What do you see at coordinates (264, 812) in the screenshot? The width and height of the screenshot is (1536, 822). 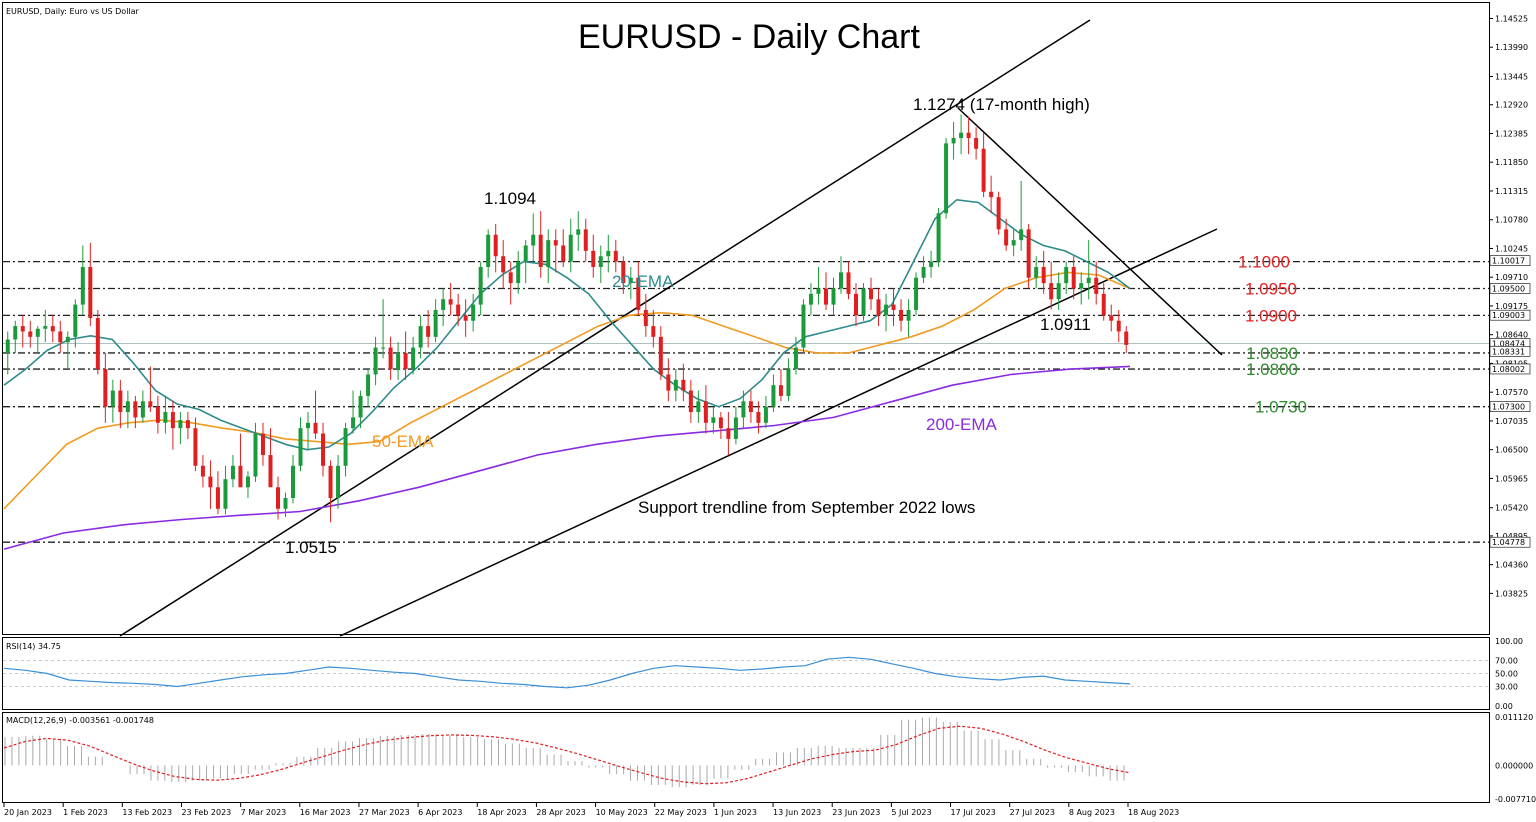 I see `time-tick-label: 7 Mar 2023` at bounding box center [264, 812].